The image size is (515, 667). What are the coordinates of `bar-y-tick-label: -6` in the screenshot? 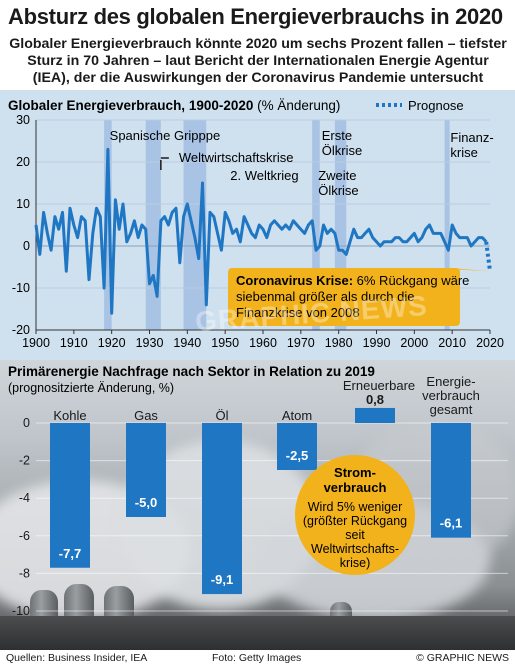 It's located at (24, 536).